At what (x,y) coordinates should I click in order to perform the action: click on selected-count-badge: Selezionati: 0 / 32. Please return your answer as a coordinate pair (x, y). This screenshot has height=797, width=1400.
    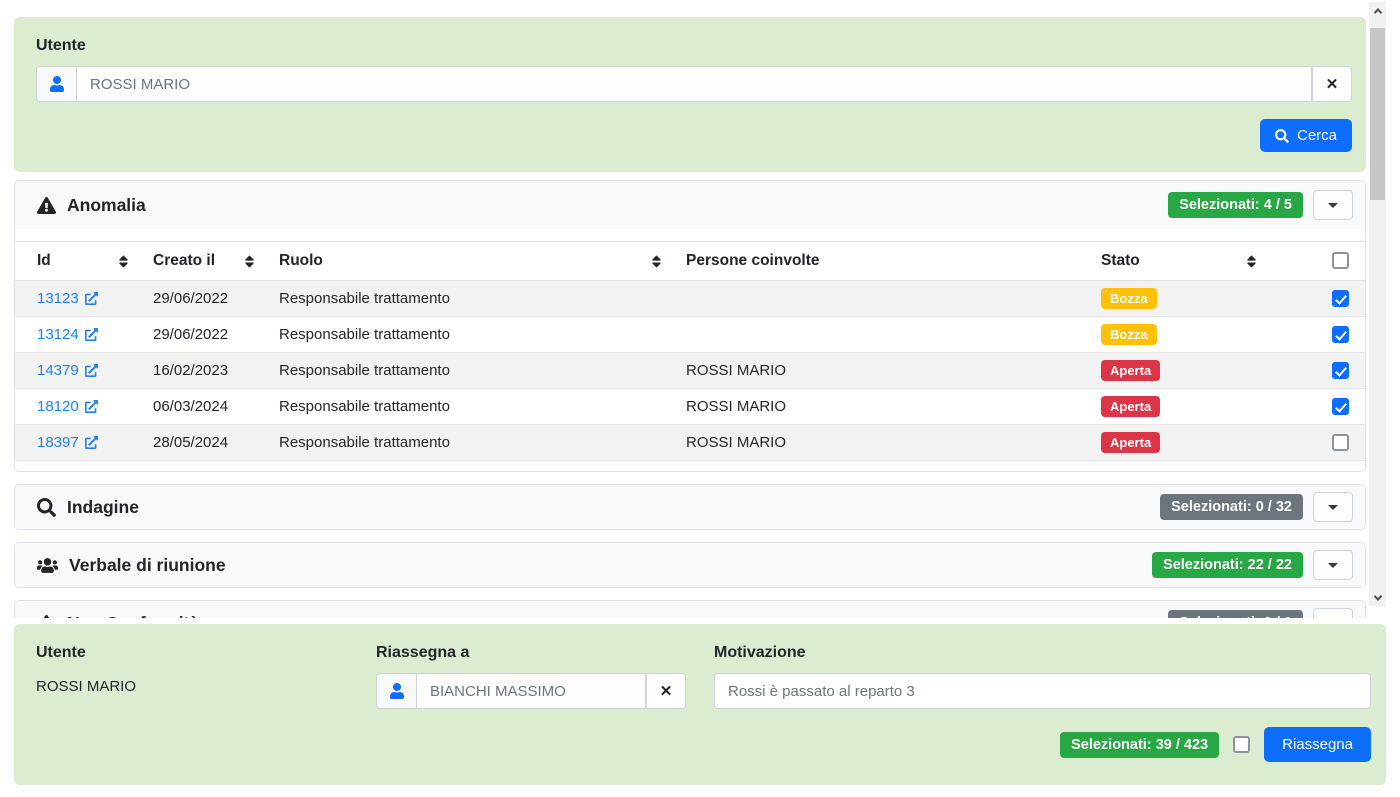
    Looking at the image, I should click on (1231, 507).